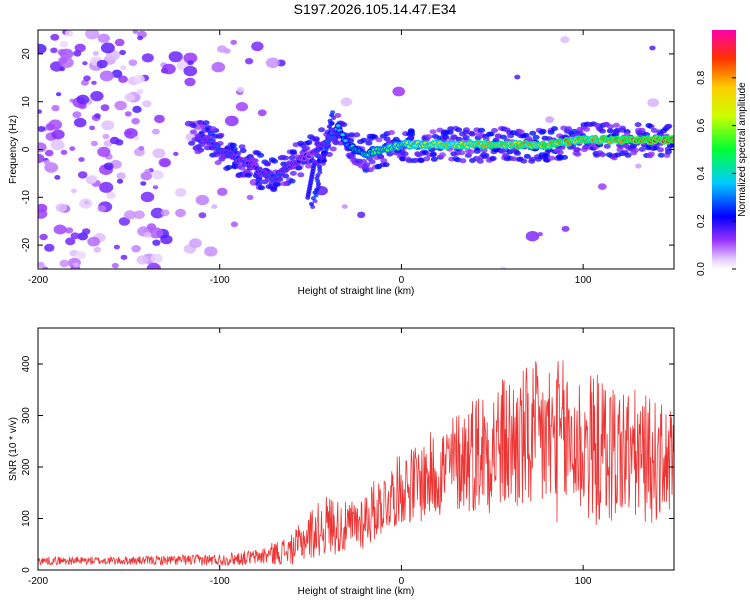 The height and width of the screenshot is (600, 750). Describe the element at coordinates (26, 54) in the screenshot. I see `y-tick-label: 20` at that location.